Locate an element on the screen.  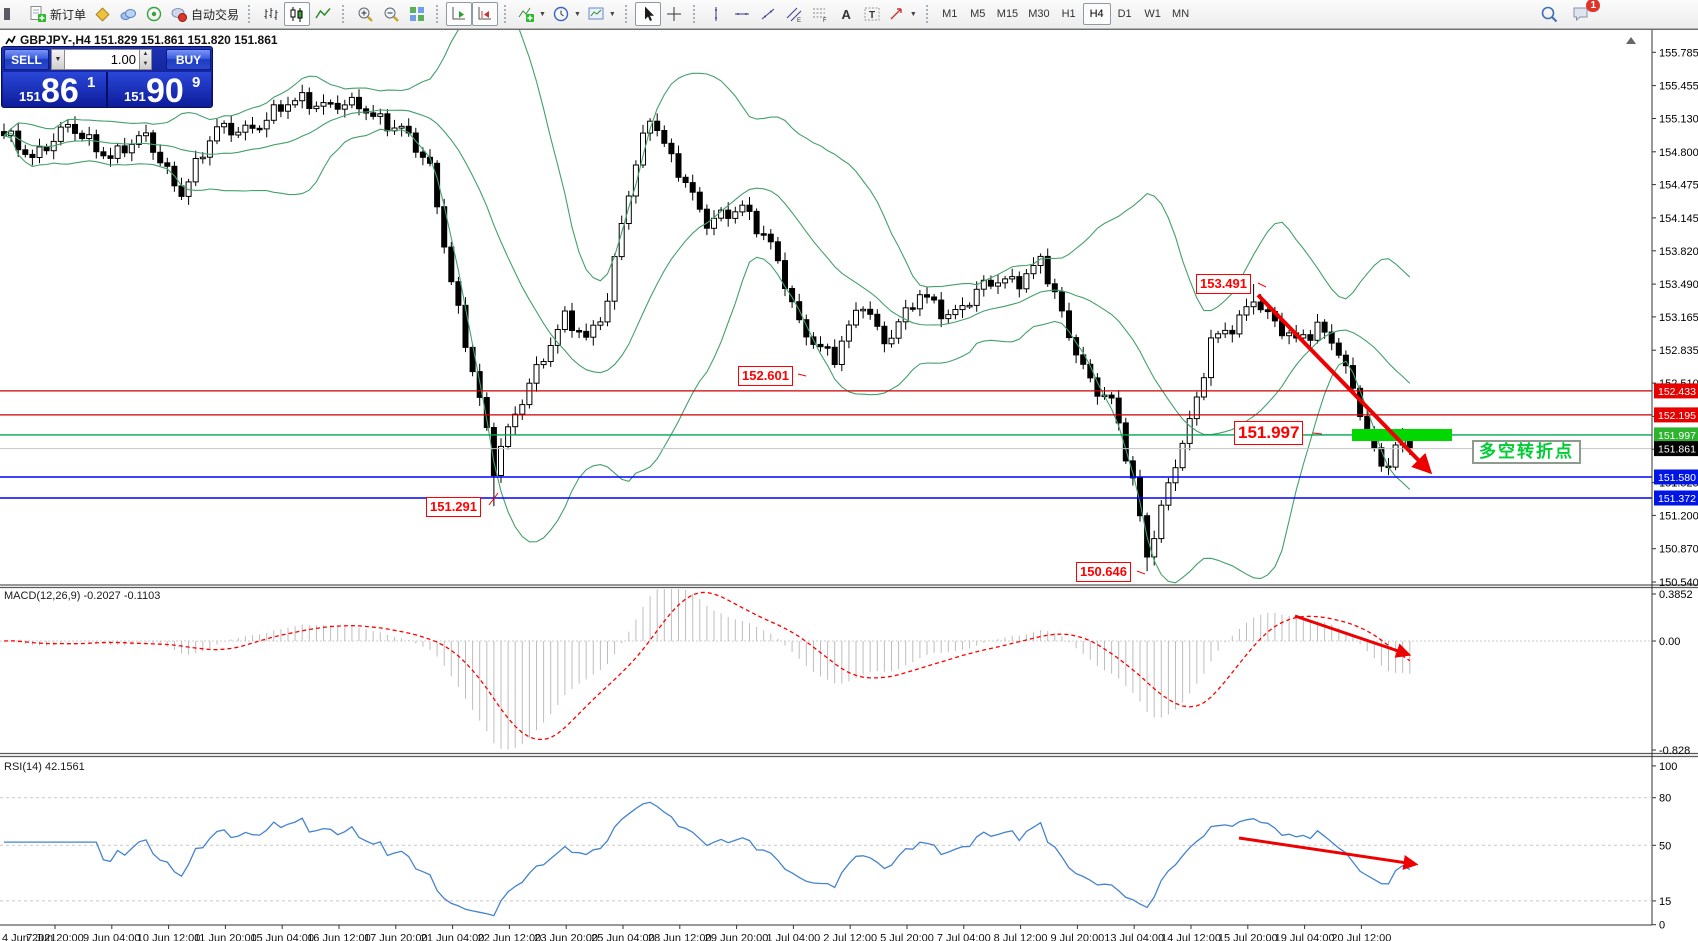
cn-note: 多空转折点 is located at coordinates (1526, 452).